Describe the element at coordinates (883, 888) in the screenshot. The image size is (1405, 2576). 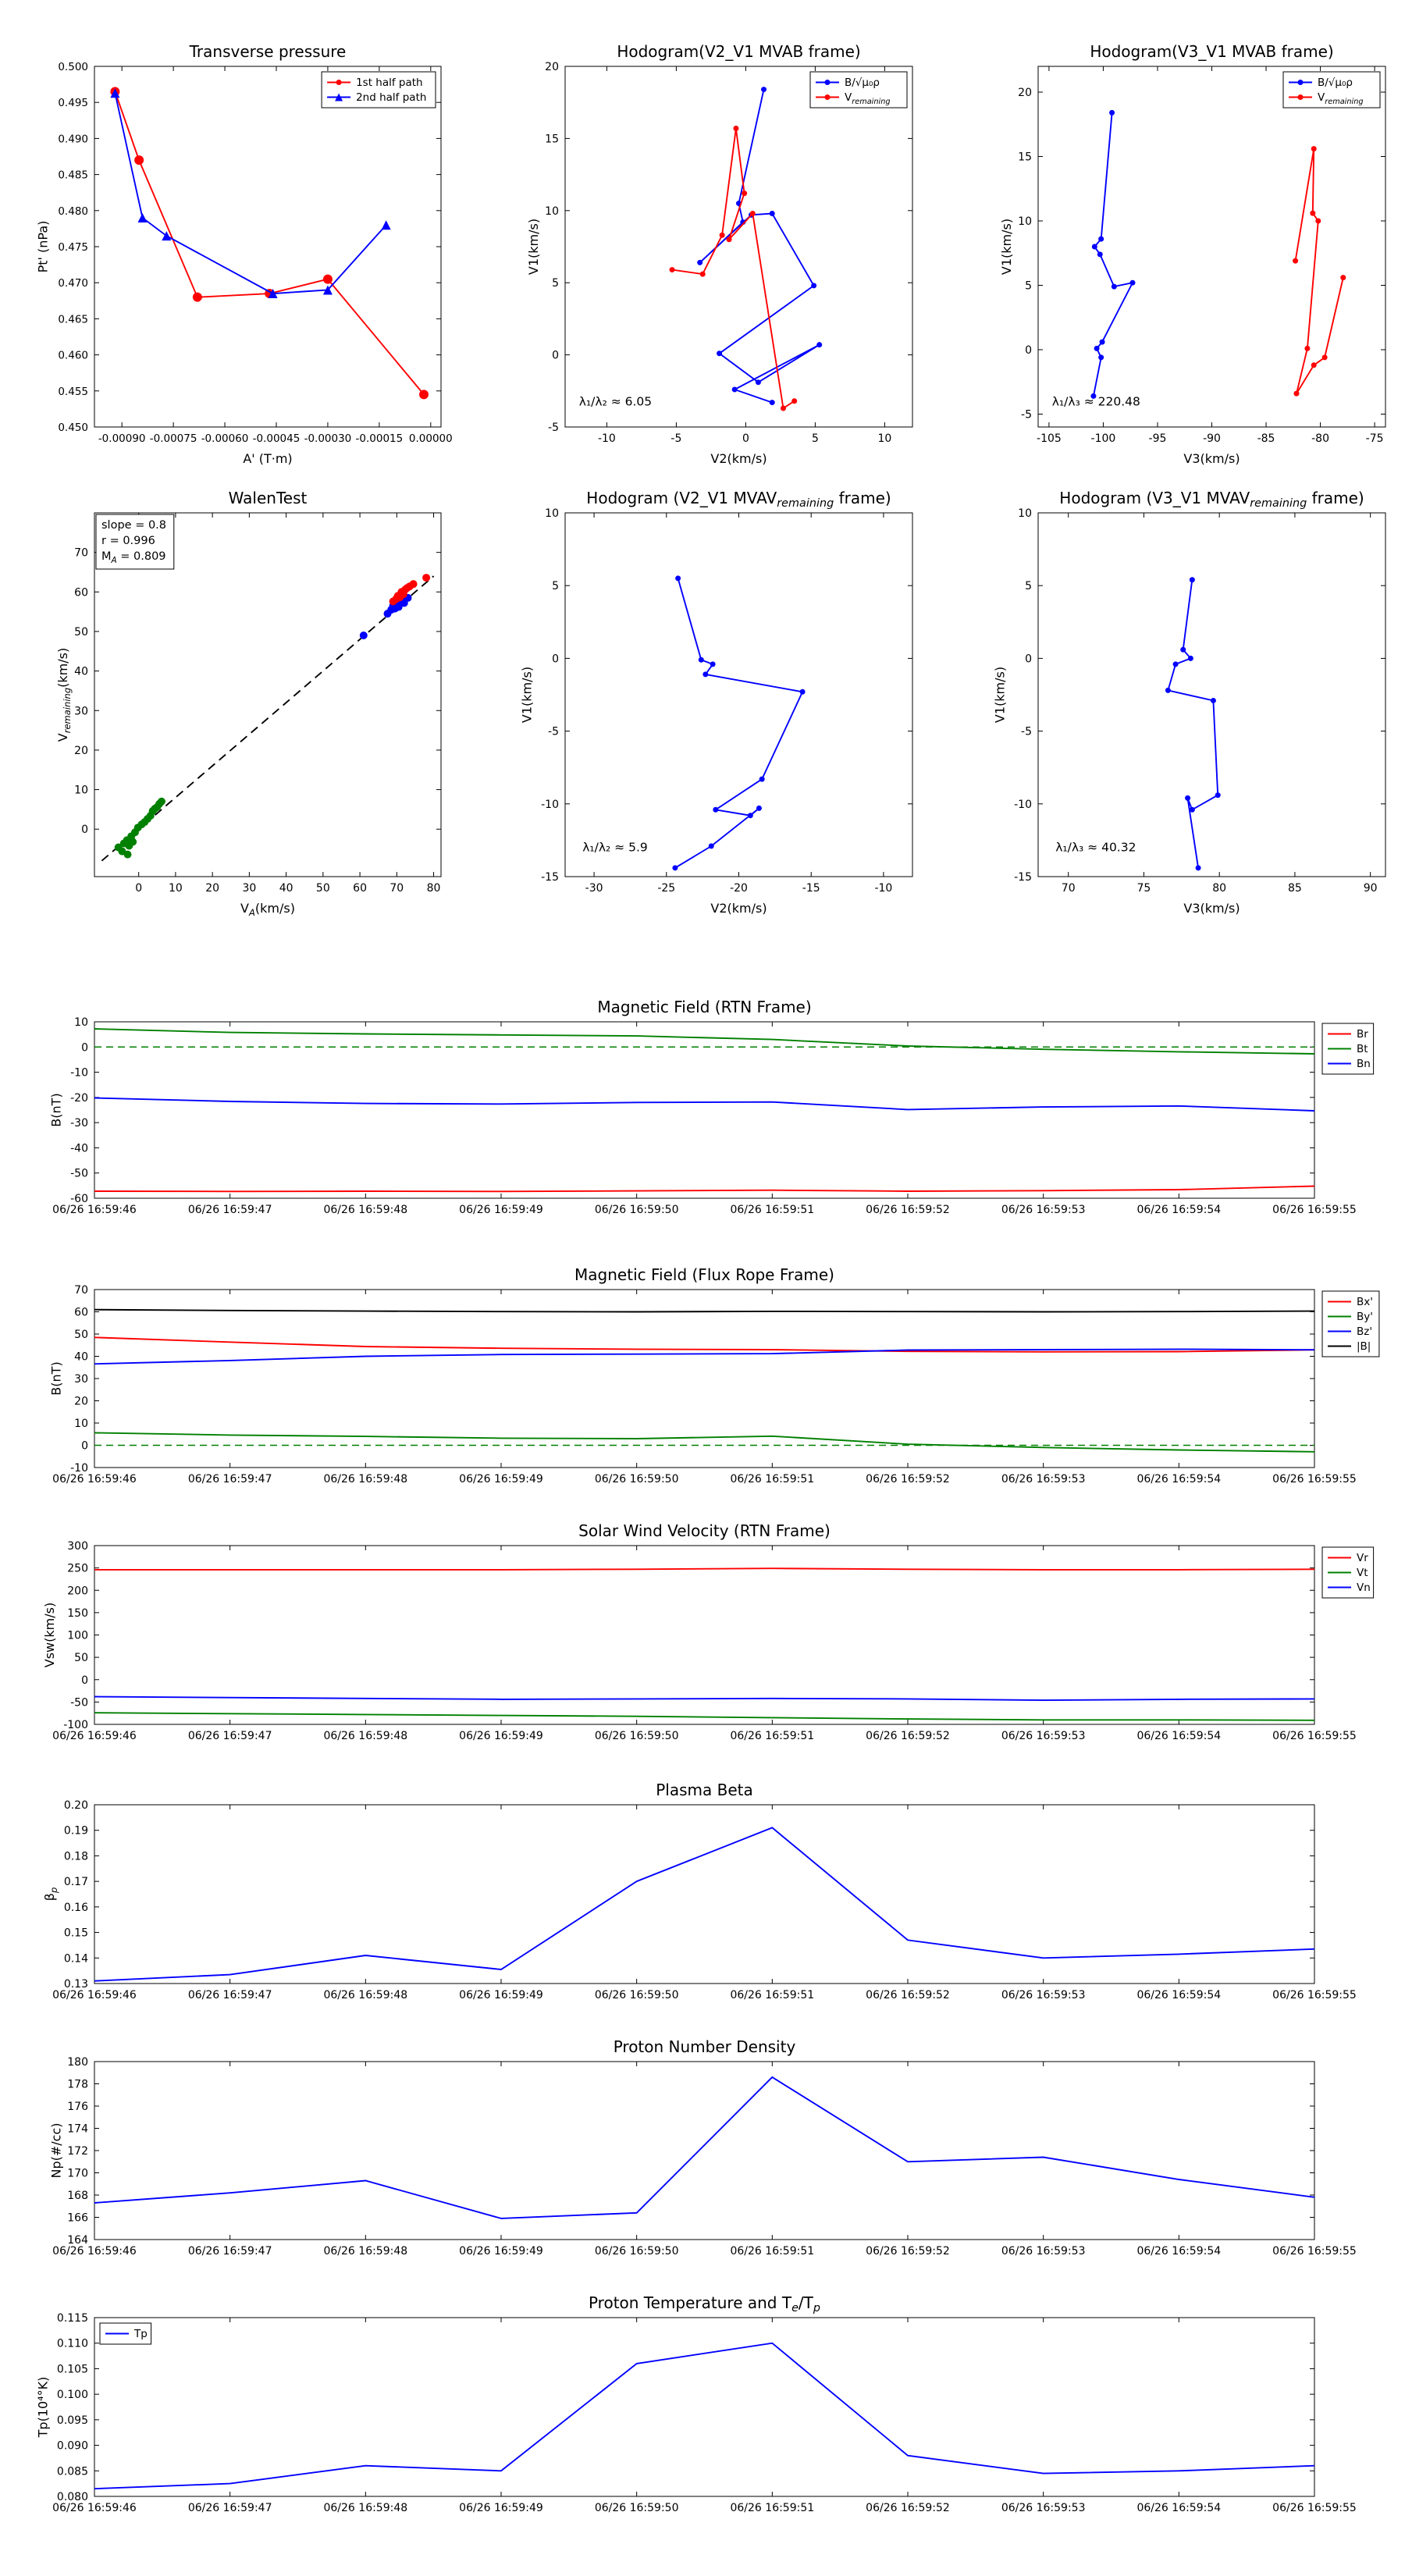
I see `x-tick-label: -10` at that location.